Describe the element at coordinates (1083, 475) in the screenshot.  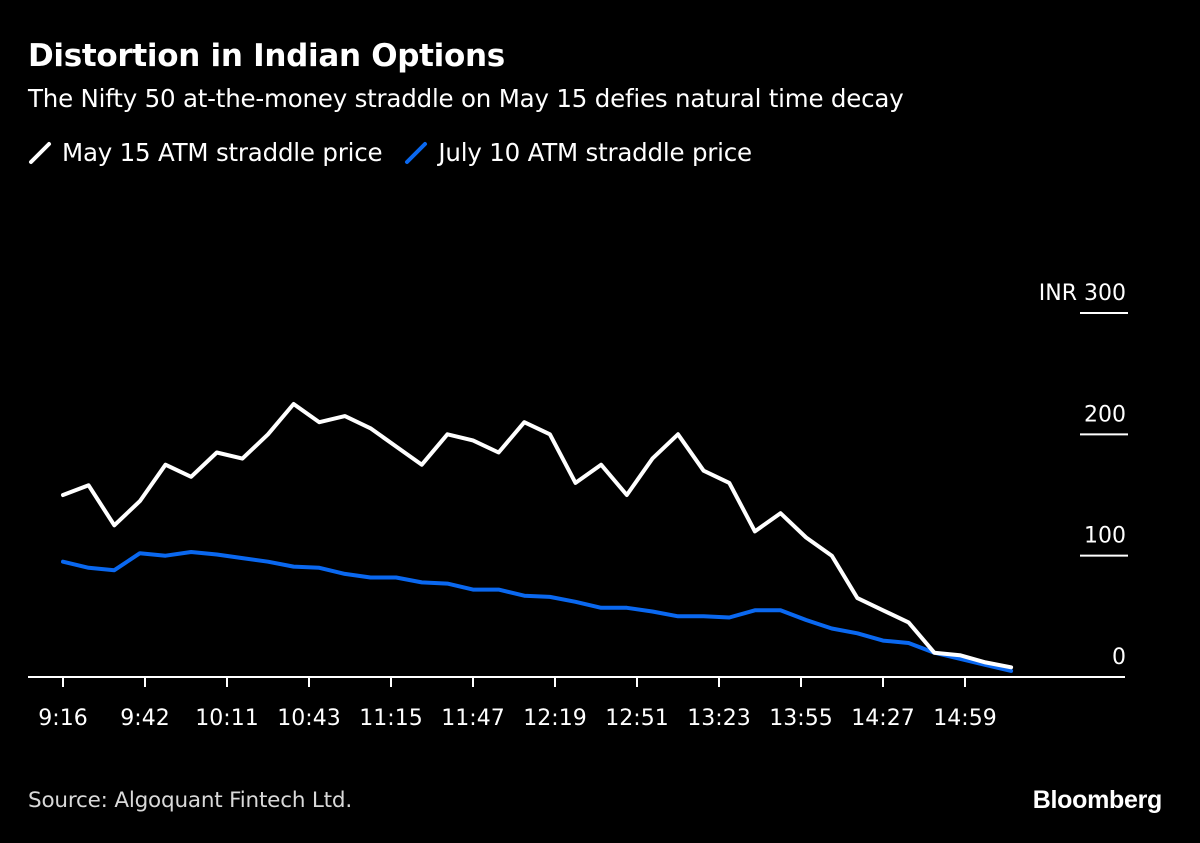
I see `y-axis: 0 100 200 INR 300` at that location.